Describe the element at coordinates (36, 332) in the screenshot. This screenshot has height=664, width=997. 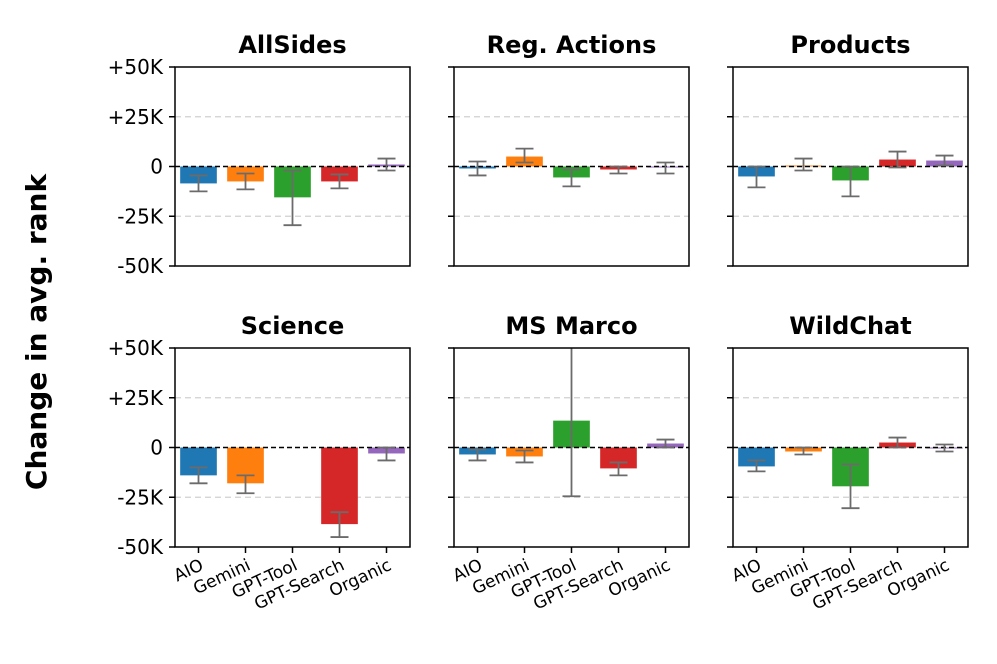
I see `y-axis-label: Change in avg. rank` at that location.